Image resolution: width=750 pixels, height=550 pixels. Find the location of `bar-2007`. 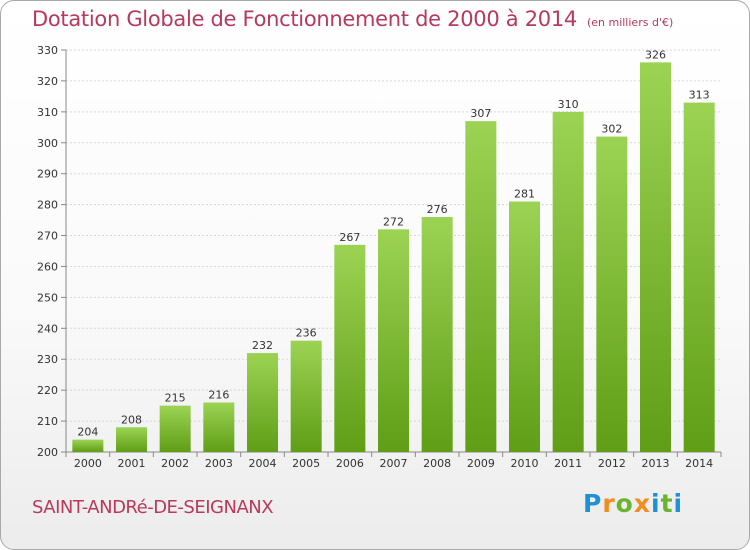

bar-2007 is located at coordinates (393, 340).